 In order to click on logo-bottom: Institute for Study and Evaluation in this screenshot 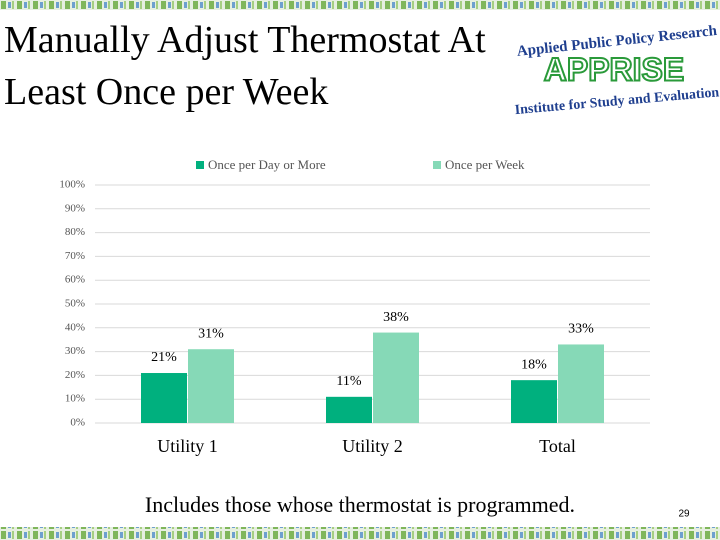, I will do `click(617, 101)`.